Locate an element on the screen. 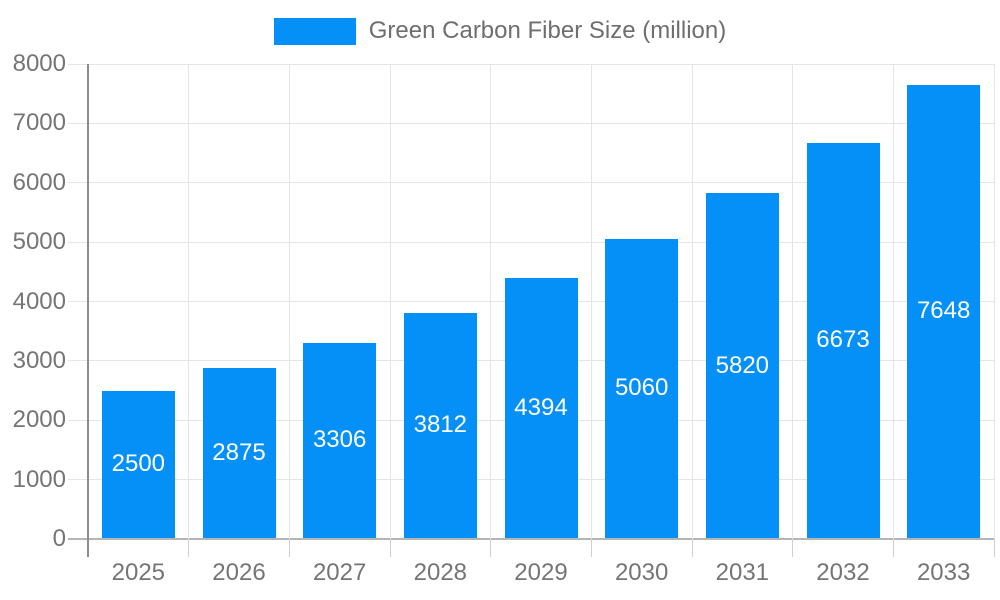  y-axis-tick-label: 2000 is located at coordinates (39, 420).